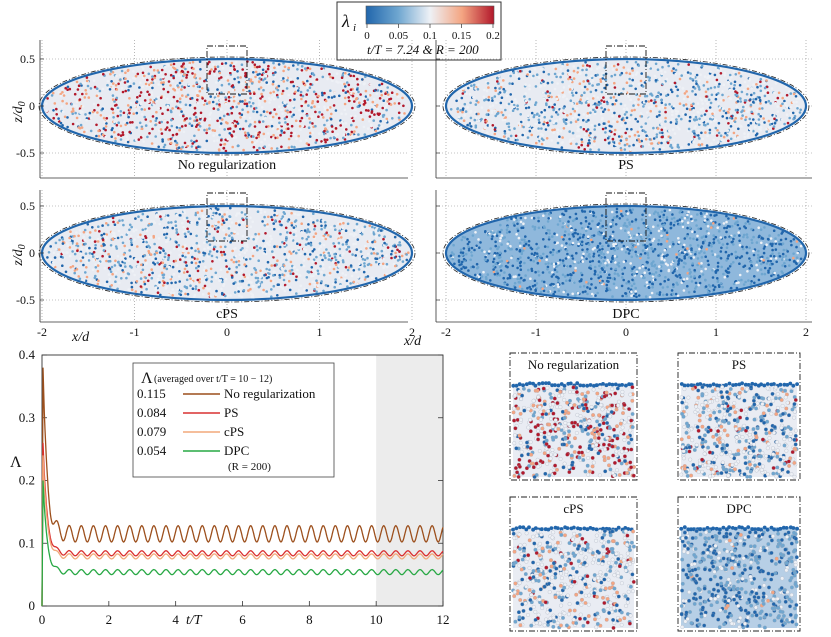 The width and height of the screenshot is (831, 637). Describe the element at coordinates (626, 106) in the screenshot. I see `reference-outline` at that location.